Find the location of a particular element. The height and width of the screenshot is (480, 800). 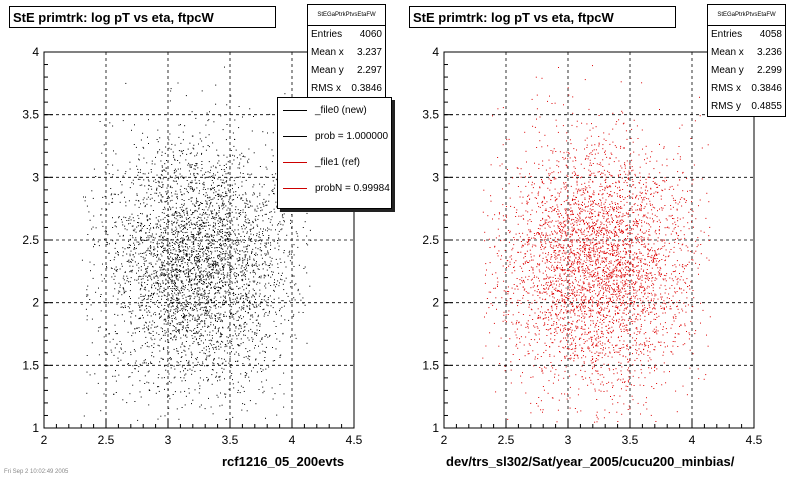

legend-entry: _file1 (ref) is located at coordinates (334, 163).